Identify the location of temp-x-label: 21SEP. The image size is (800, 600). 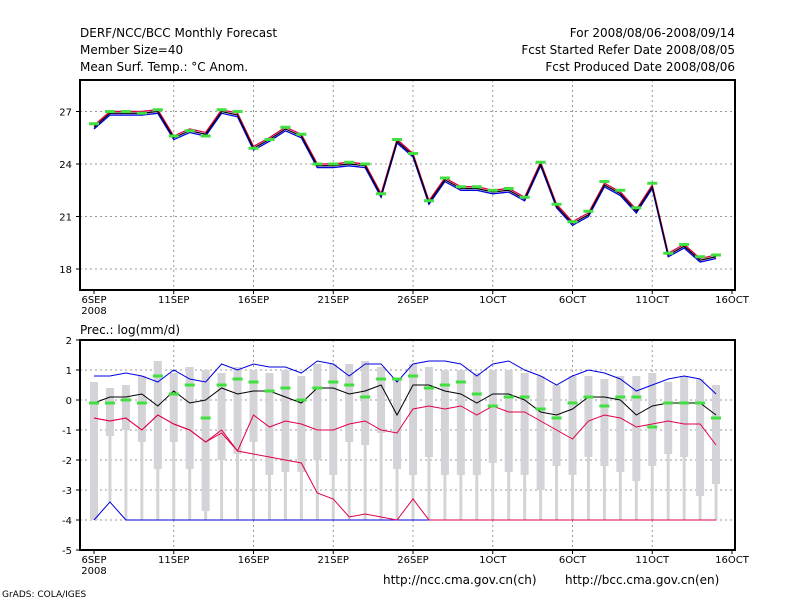
(333, 300).